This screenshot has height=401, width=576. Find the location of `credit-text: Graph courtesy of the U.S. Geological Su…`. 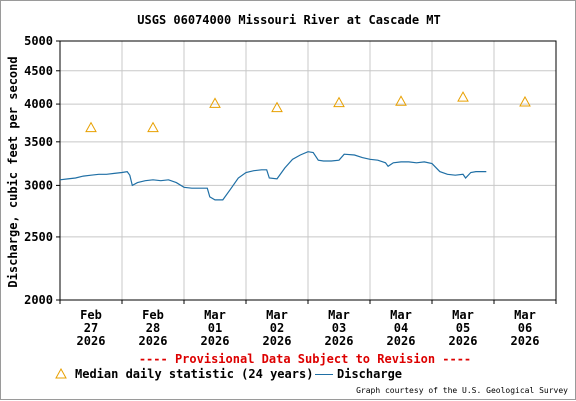

credit-text: Graph courtesy of the U.S. Geological Su… is located at coordinates (462, 390).